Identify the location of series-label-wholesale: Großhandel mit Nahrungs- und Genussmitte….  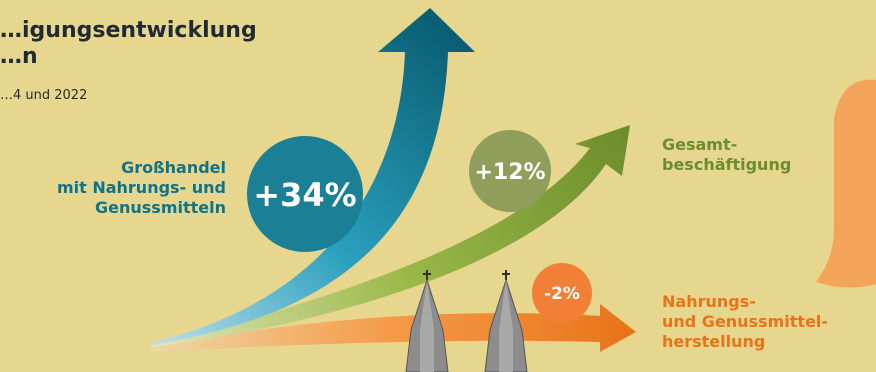
(141, 187).